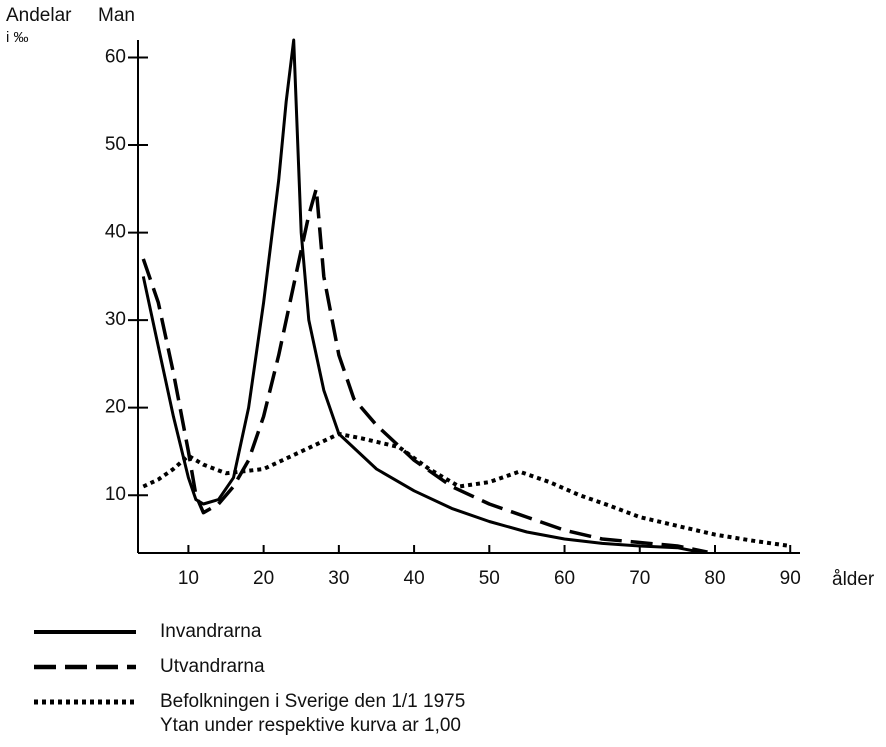 This screenshot has width=886, height=747. What do you see at coordinates (714, 578) in the screenshot?
I see `x-tick-label: 80` at bounding box center [714, 578].